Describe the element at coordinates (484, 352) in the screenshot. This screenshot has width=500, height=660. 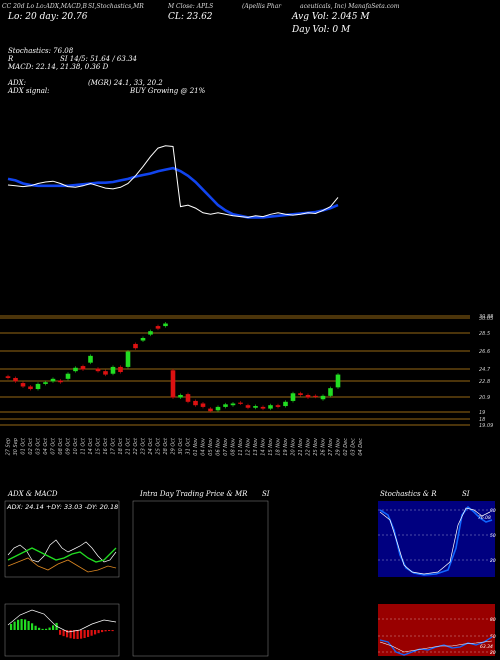
I see `level-label-3: 26.6` at that location.